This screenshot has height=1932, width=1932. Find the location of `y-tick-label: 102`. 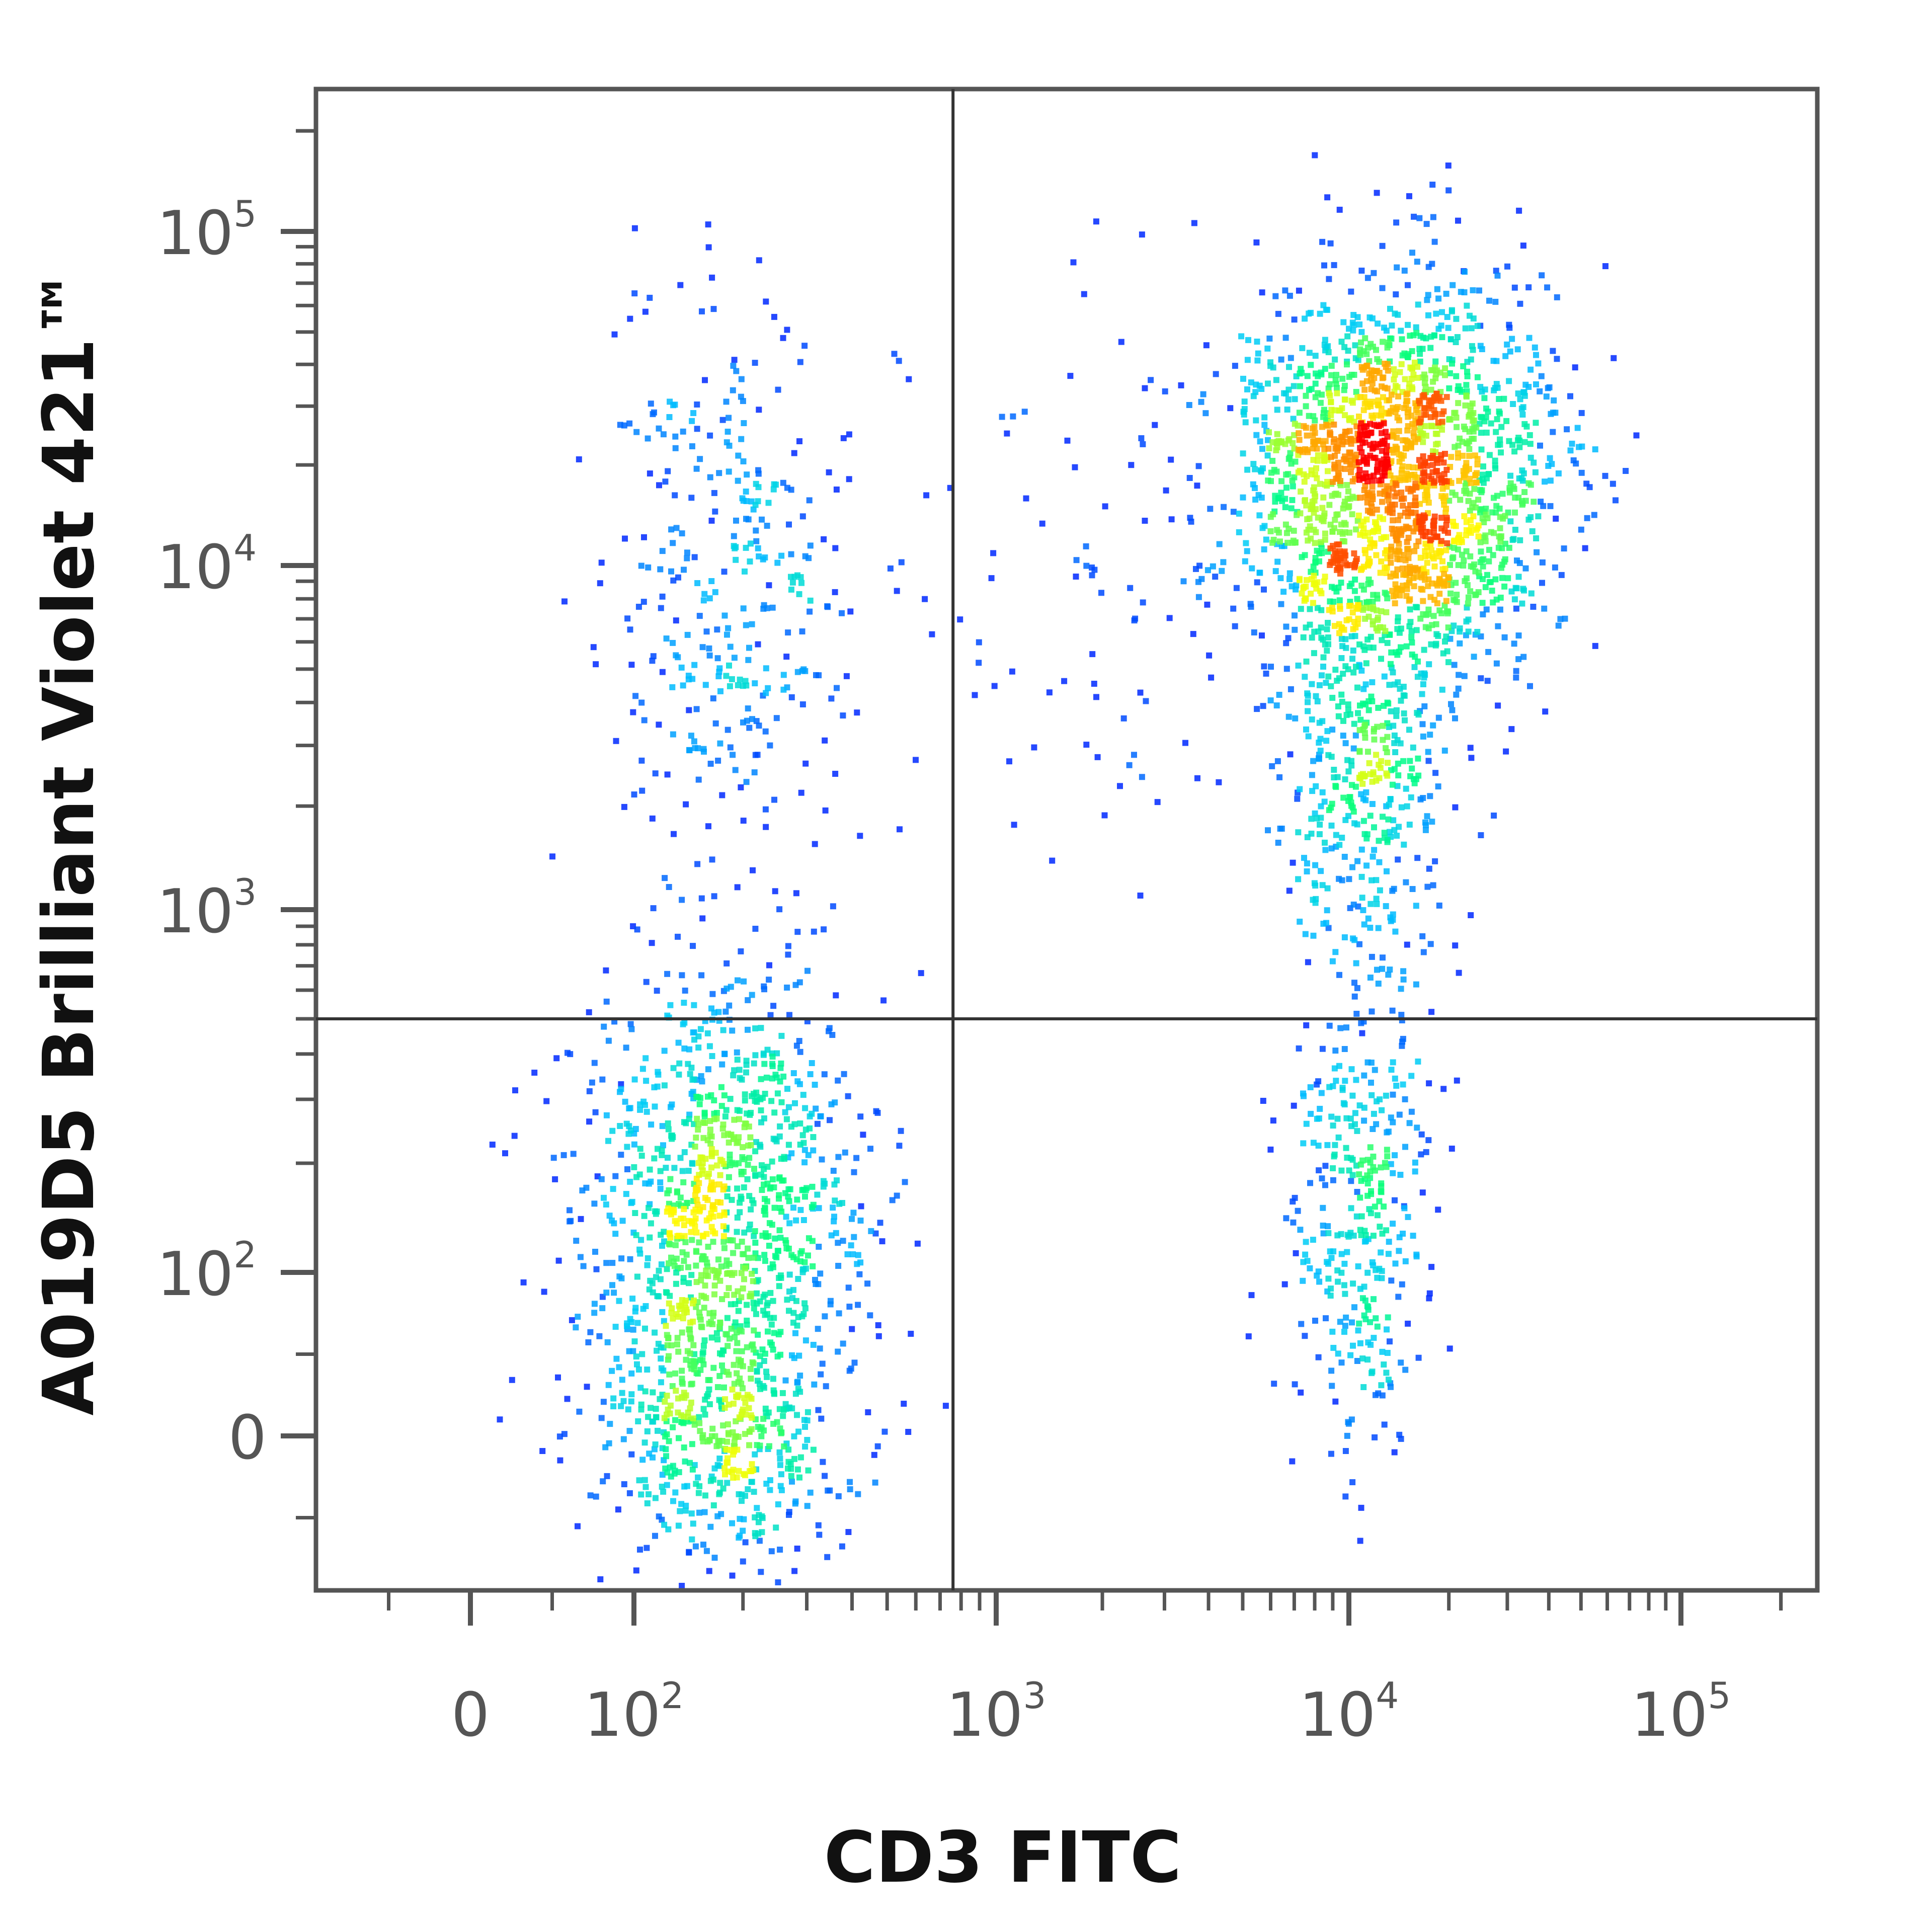

y-tick-label: 102 is located at coordinates (206, 1272).